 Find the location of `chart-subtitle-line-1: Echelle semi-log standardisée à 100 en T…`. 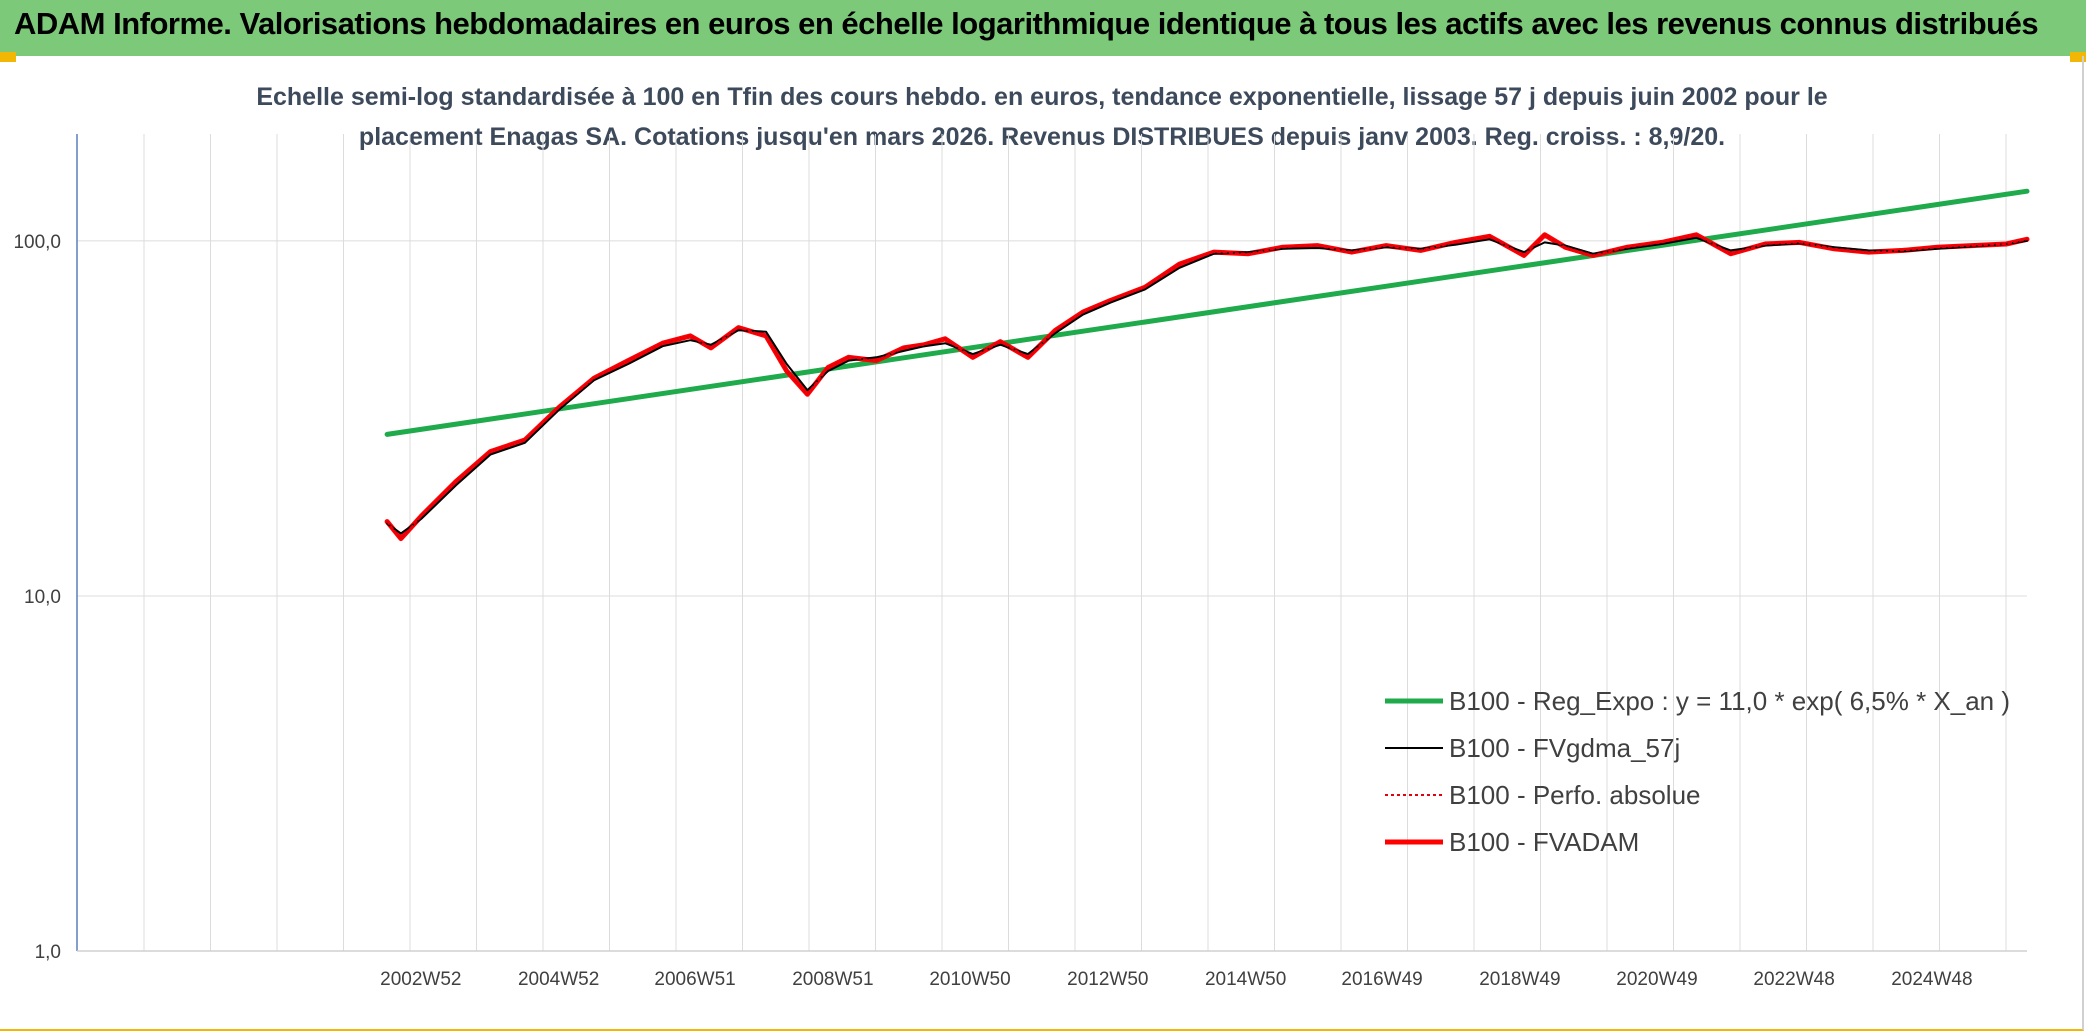

chart-subtitle-line-1: Echelle semi-log standardisée à 100 en T… is located at coordinates (1041, 97).